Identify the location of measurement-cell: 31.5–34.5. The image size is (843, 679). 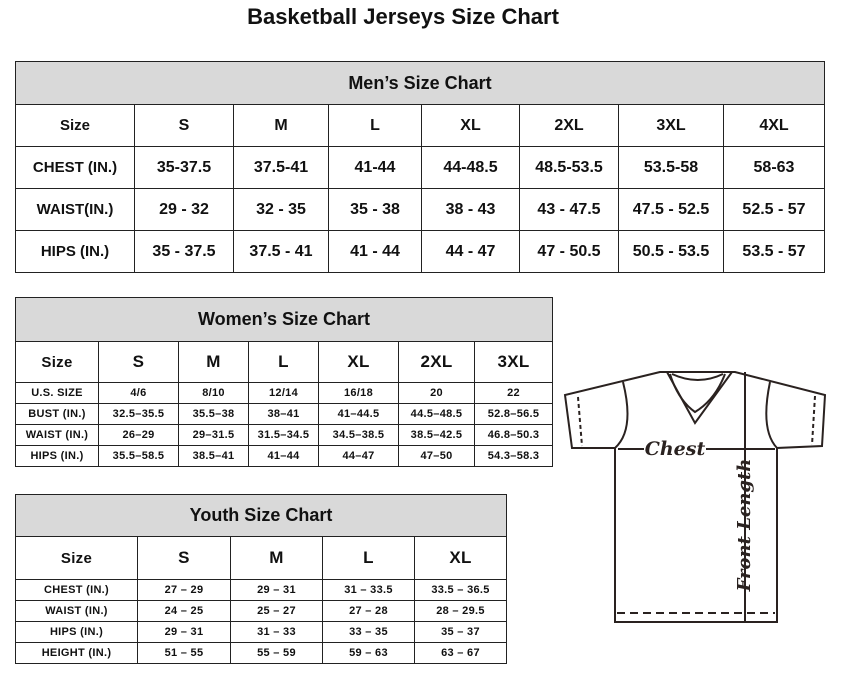
(283, 435).